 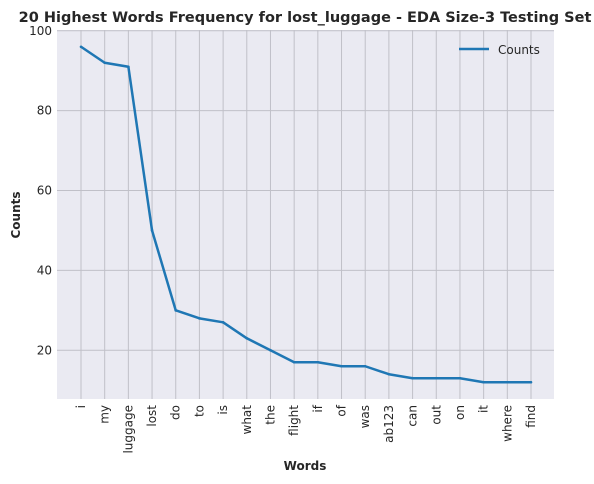 I want to click on x-tick-label: i, so click(x=81, y=406).